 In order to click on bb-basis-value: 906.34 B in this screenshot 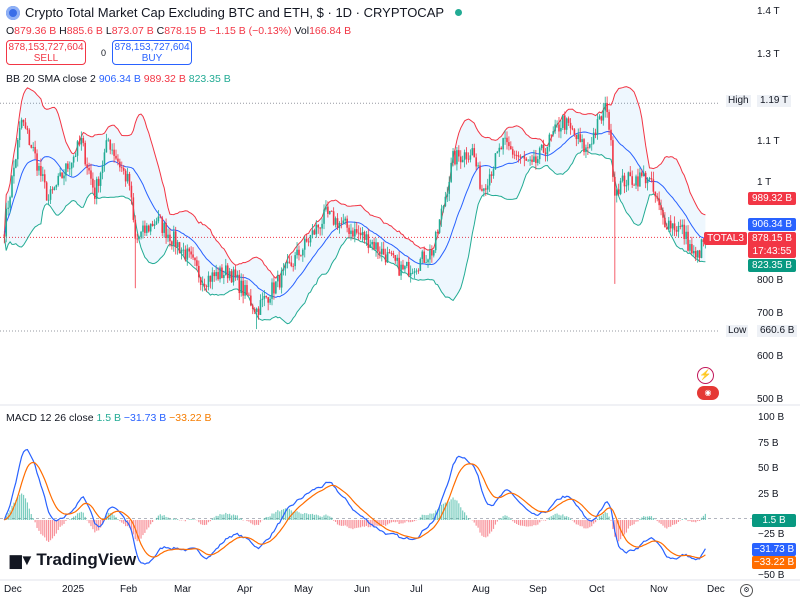, I will do `click(119, 79)`.